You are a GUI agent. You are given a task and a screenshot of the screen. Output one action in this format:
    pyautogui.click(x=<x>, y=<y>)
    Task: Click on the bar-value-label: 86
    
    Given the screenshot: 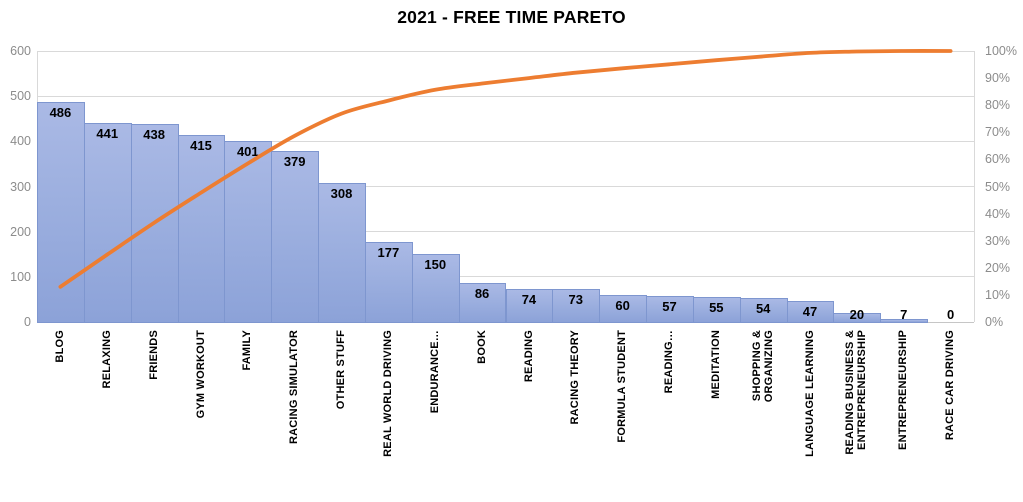 What is the action you would take?
    pyautogui.click(x=482, y=294)
    